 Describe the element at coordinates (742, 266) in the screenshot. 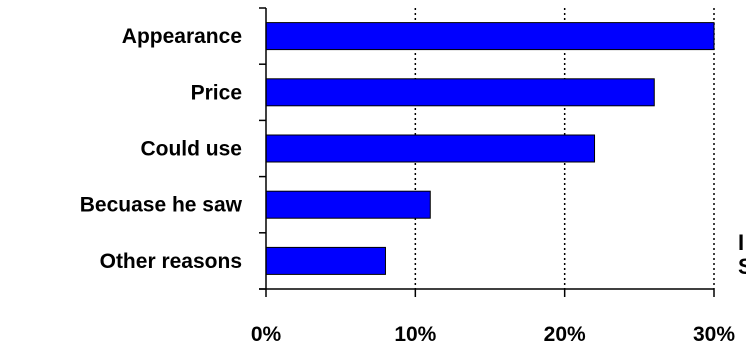

I see `side-text-fragment-2: S` at that location.